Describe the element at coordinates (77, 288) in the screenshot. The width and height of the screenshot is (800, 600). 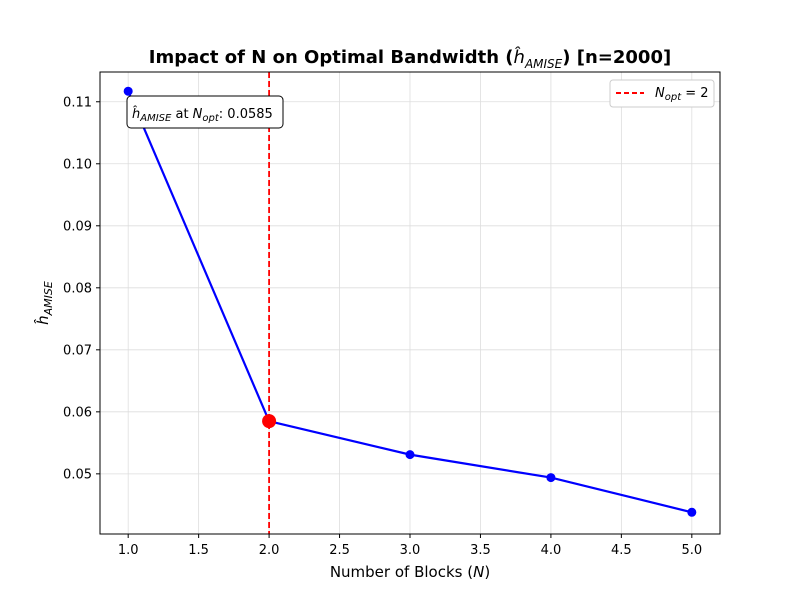
I see `y-tick-label: 0.08` at that location.